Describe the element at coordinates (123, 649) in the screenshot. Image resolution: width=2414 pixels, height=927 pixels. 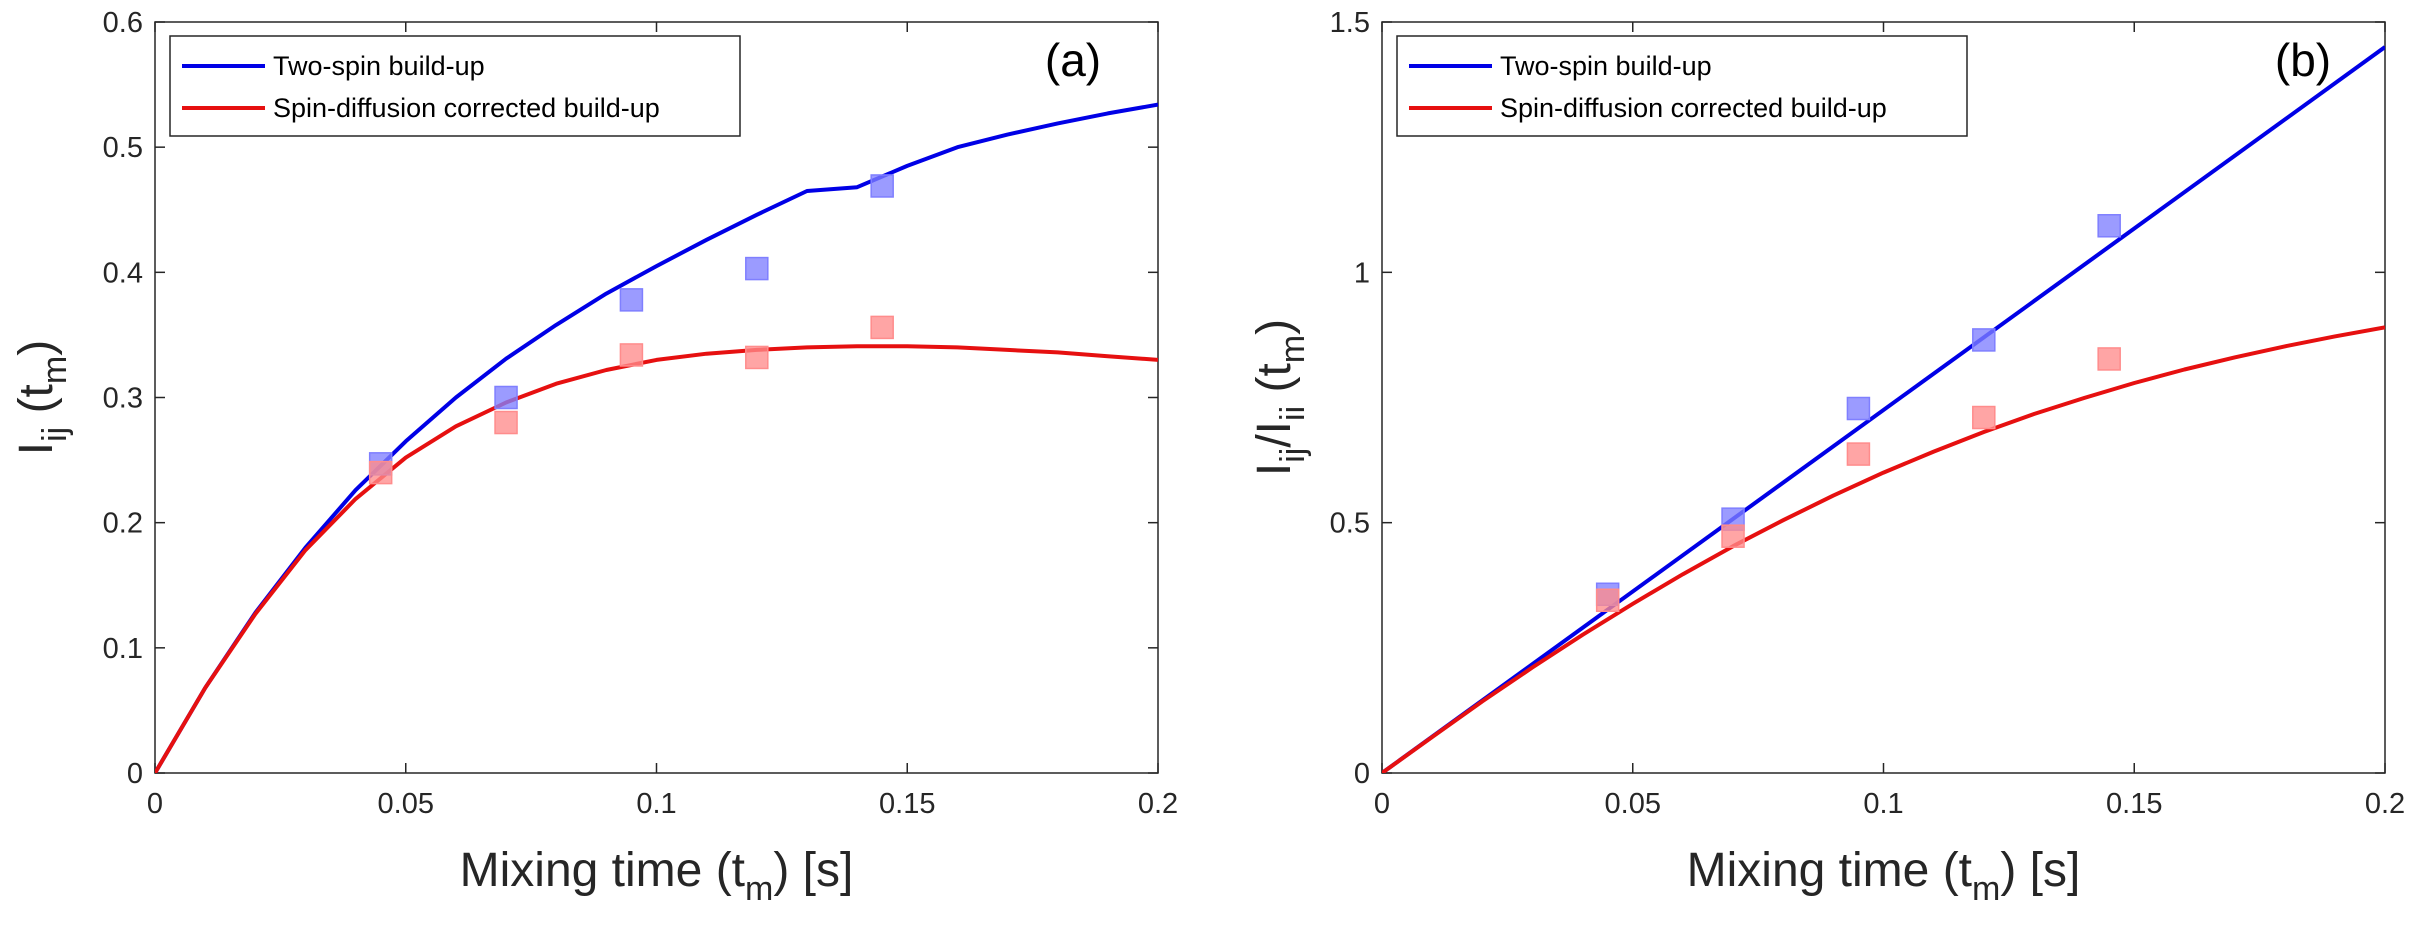
I see `y-tick-label: 0.1` at that location.